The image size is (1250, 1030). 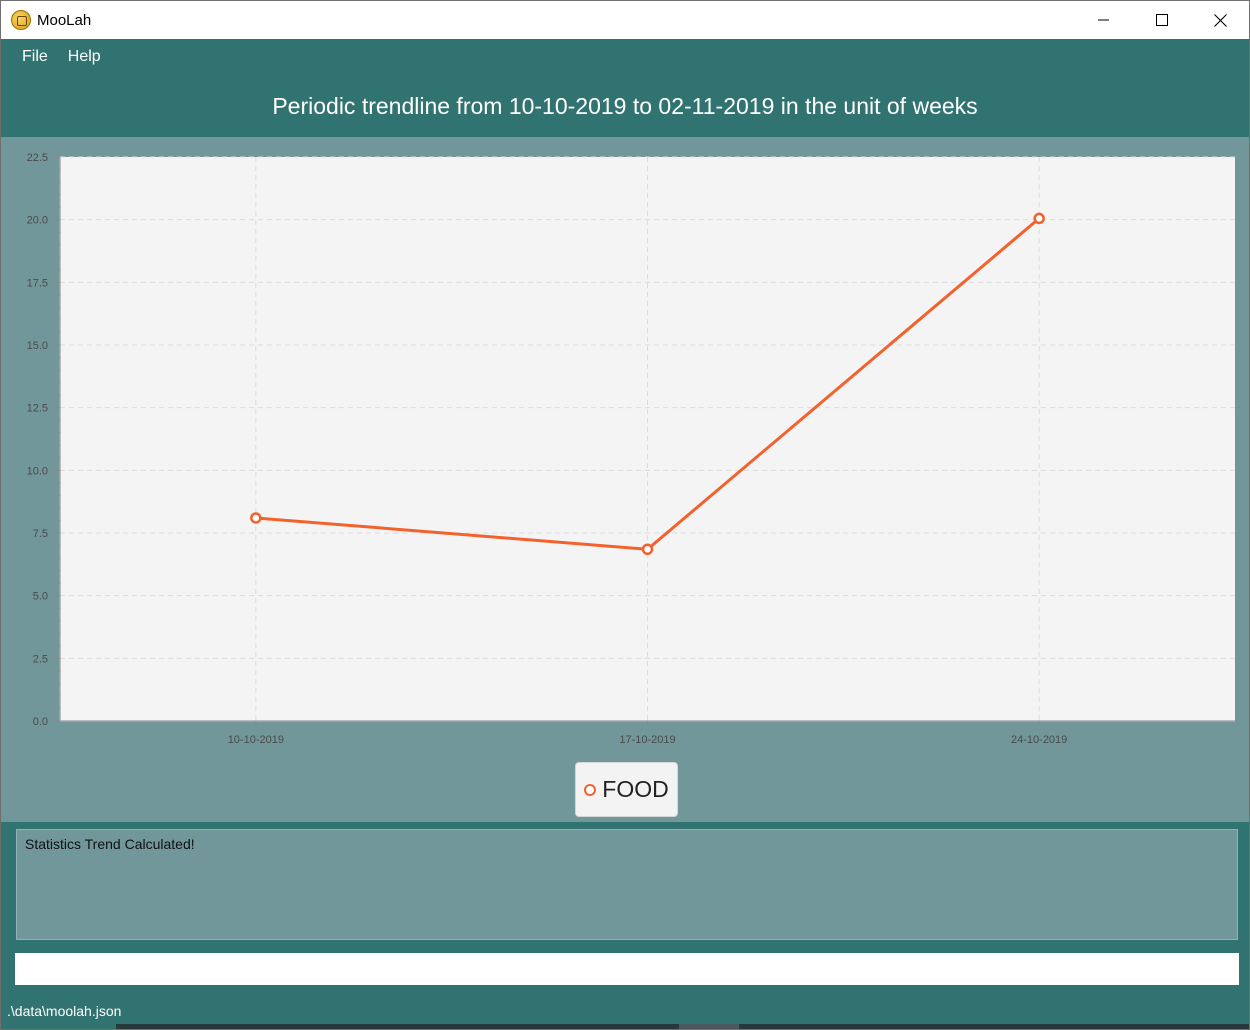 I want to click on window-controls, so click(x=1162, y=20).